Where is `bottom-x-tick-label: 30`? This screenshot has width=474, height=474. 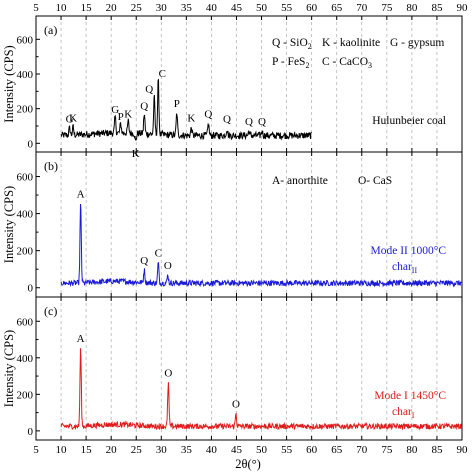 bottom-x-tick-label: 30 is located at coordinates (162, 450).